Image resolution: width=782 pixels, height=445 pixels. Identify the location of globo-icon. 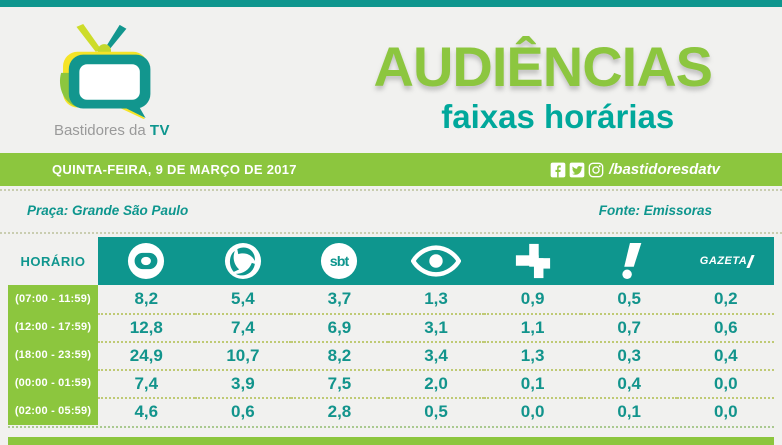
(146, 261).